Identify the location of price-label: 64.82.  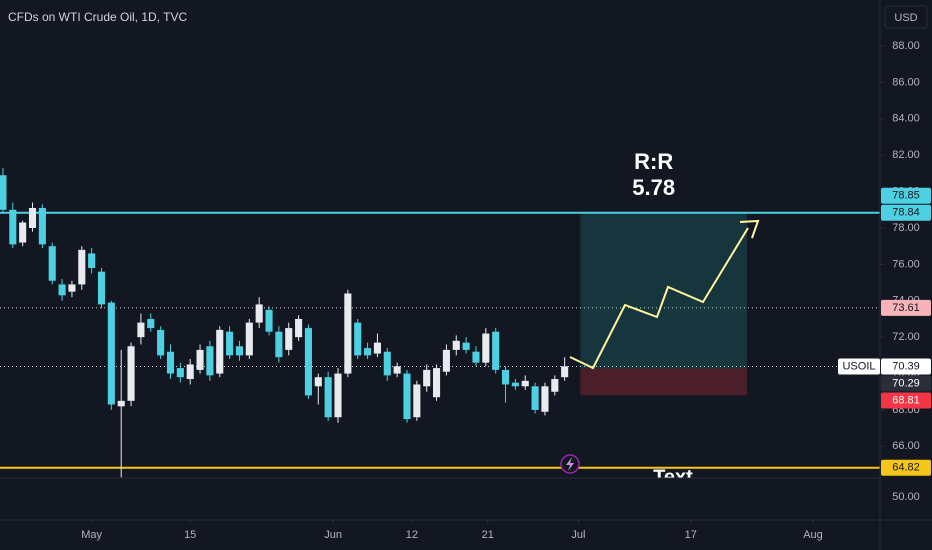
(906, 468).